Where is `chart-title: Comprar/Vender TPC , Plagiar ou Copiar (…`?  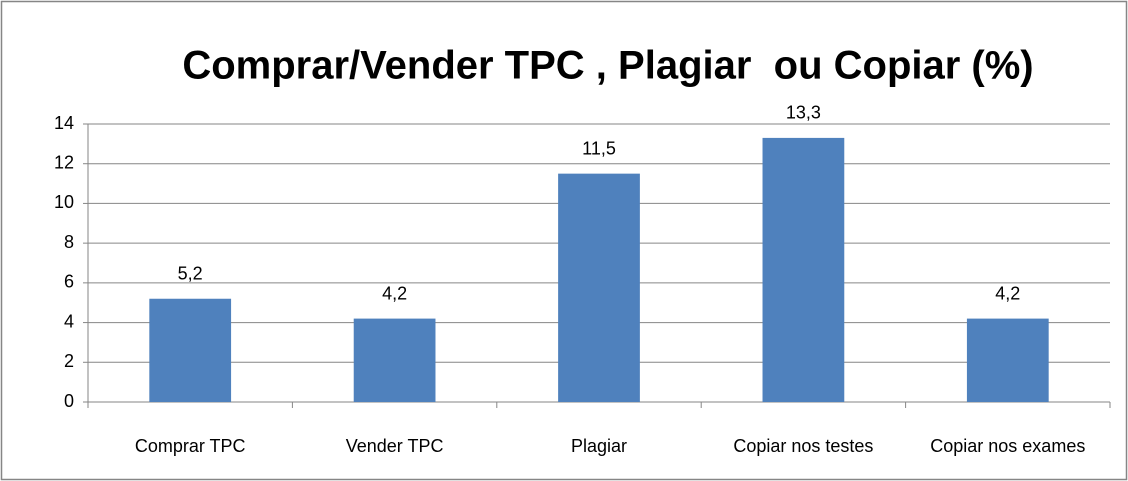
chart-title: Comprar/Vender TPC , Plagiar ou Copiar (… is located at coordinates (607, 66).